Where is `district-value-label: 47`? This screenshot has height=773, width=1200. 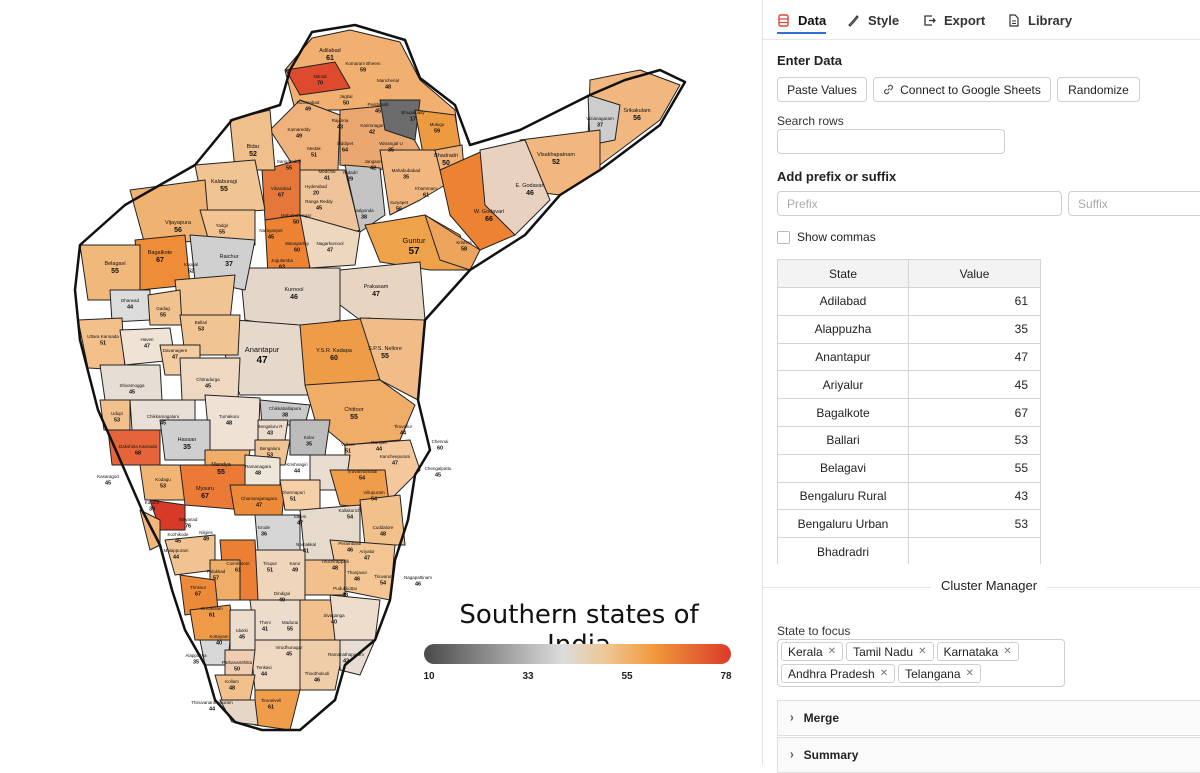
district-value-label: 47 is located at coordinates (376, 294).